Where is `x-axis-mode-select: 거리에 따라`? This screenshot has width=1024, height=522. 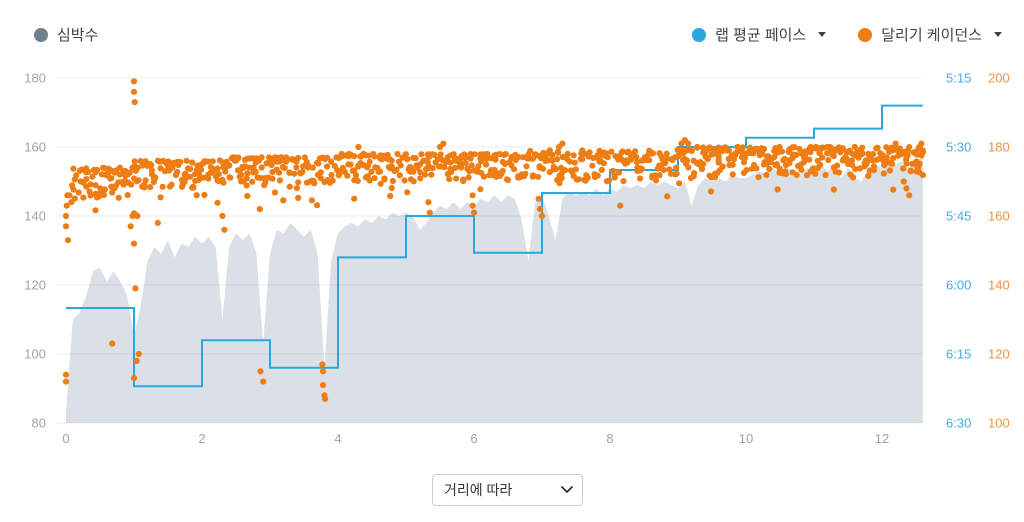 x-axis-mode-select: 거리에 따라 is located at coordinates (507, 490).